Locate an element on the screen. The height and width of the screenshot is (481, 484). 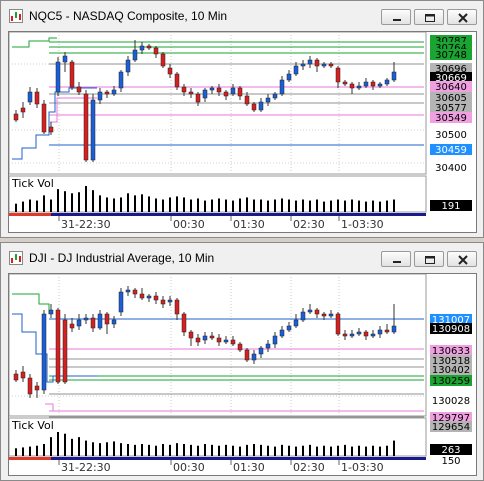
time-label: 01:30 is located at coordinates (249, 224).